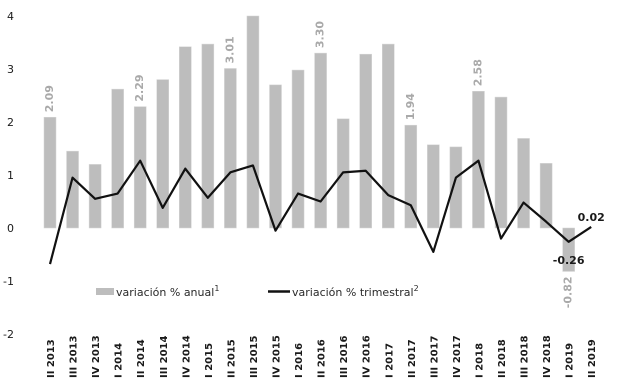 Image resolution: width=618 pixels, height=379 pixels. Describe the element at coordinates (231, 358) in the screenshot. I see `x-tick-label: II 2015` at that location.